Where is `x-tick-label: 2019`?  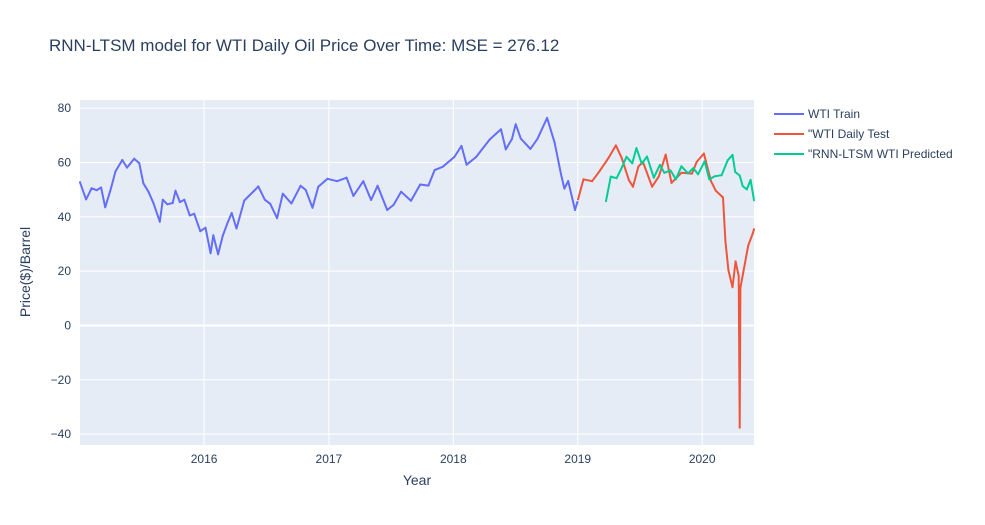
x-tick-label: 2019 is located at coordinates (577, 459).